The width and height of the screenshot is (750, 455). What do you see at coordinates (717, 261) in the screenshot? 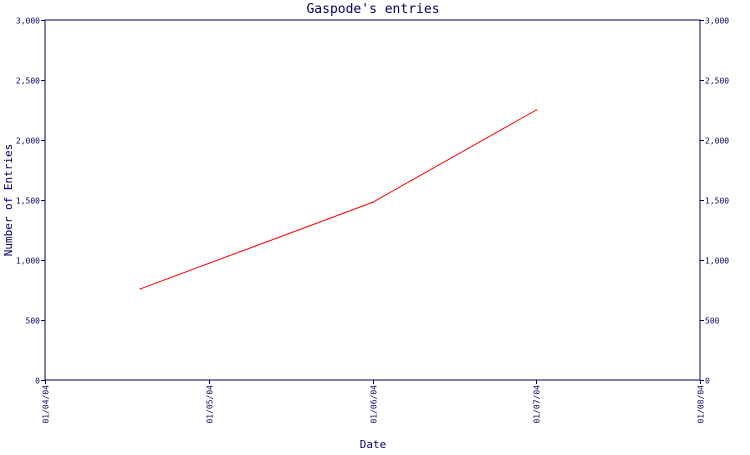
I see `y-tick-label-right: 1,000` at bounding box center [717, 261].